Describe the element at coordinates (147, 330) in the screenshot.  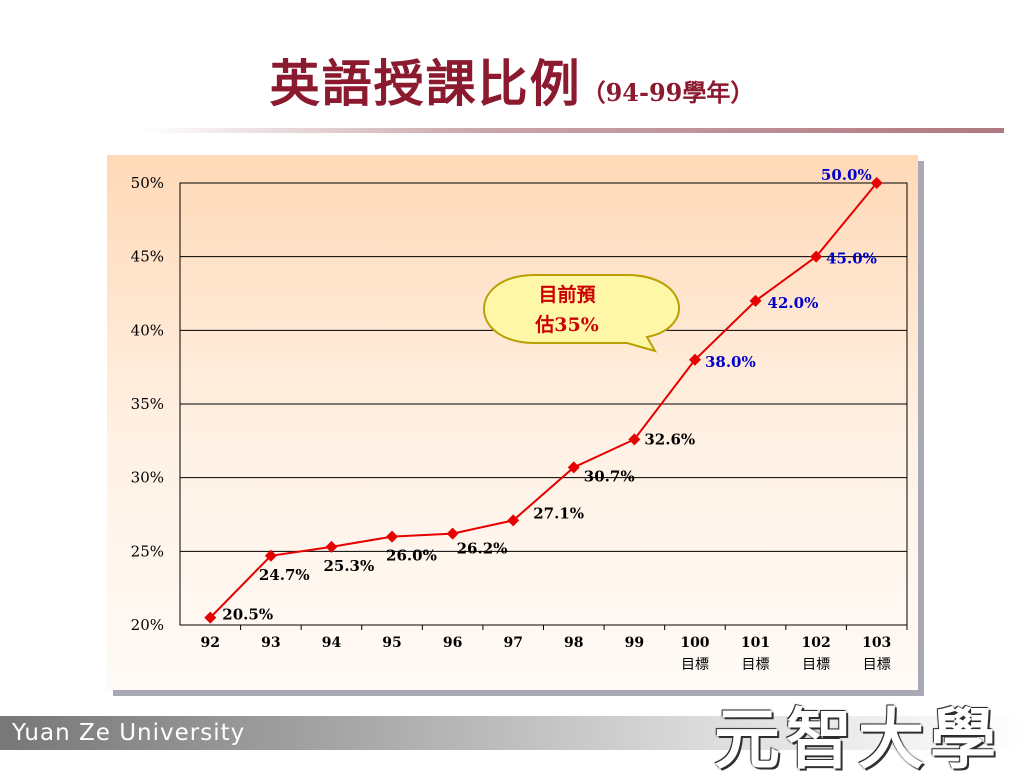
I see `y-tick-label: 40%` at that location.